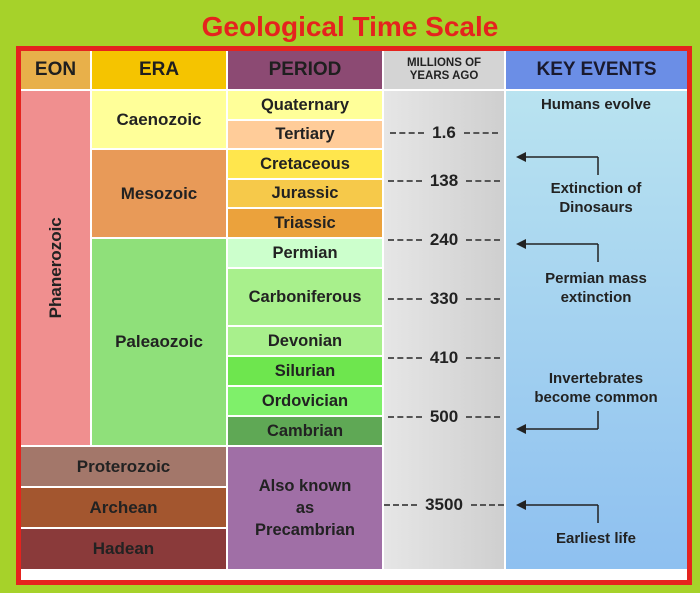 This screenshot has height=593, width=700. Describe the element at coordinates (596, 288) in the screenshot. I see `event-permian-extinction: Permian mass extinction` at that location.